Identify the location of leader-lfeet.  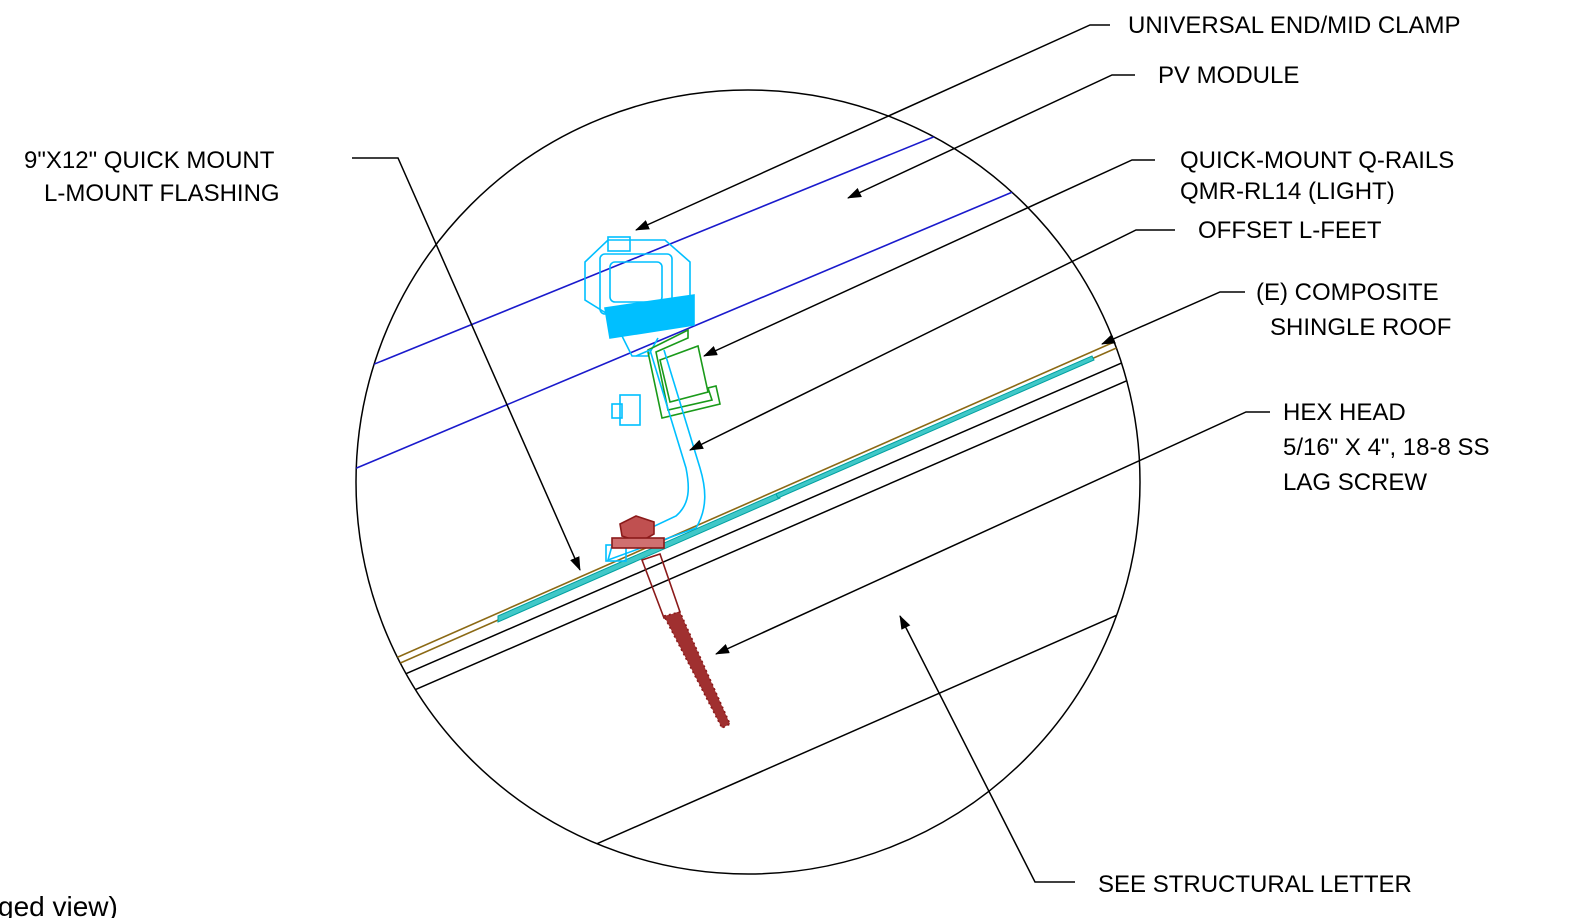
(932, 340).